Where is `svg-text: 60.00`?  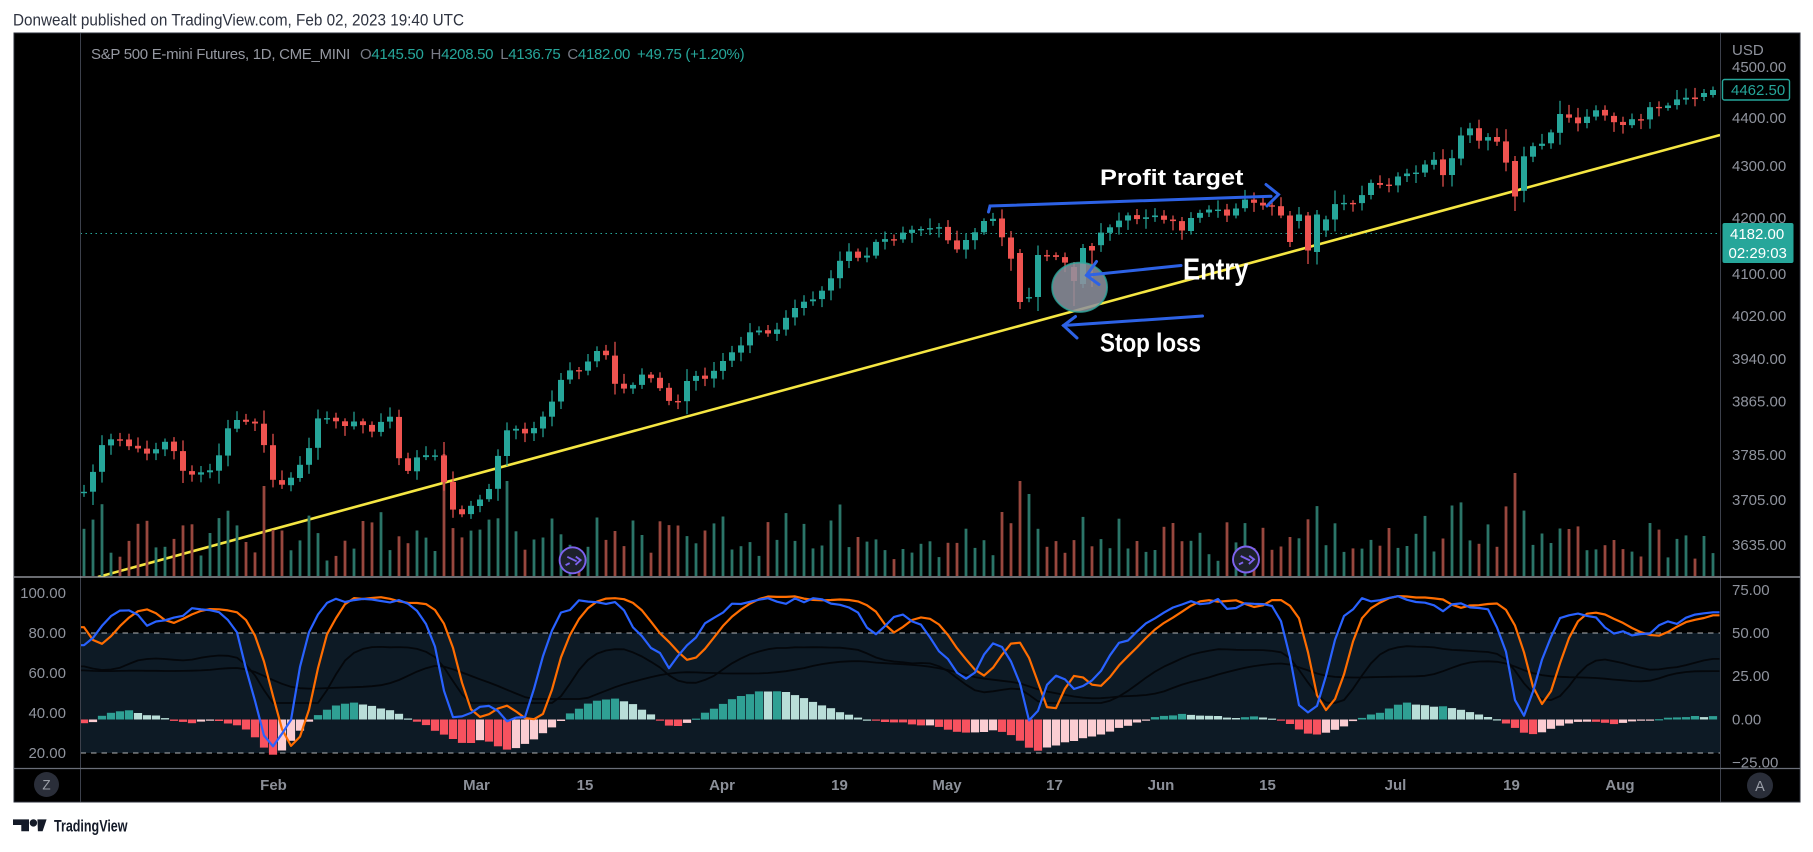
svg-text: 60.00 is located at coordinates (47, 673).